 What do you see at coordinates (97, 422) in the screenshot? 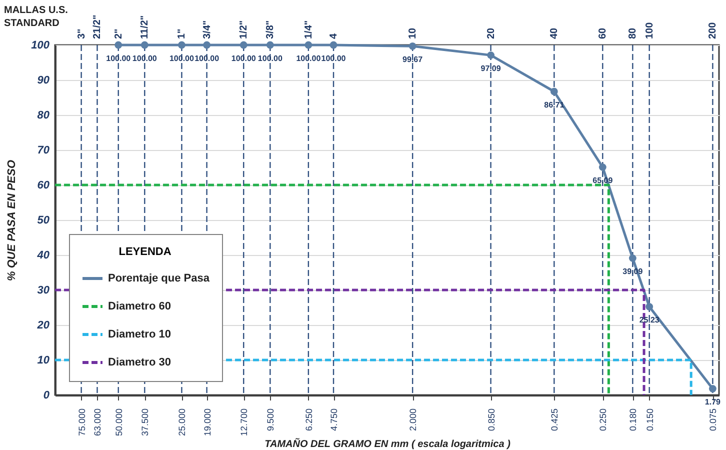
I see `x-tick-label: 63.000` at bounding box center [97, 422].